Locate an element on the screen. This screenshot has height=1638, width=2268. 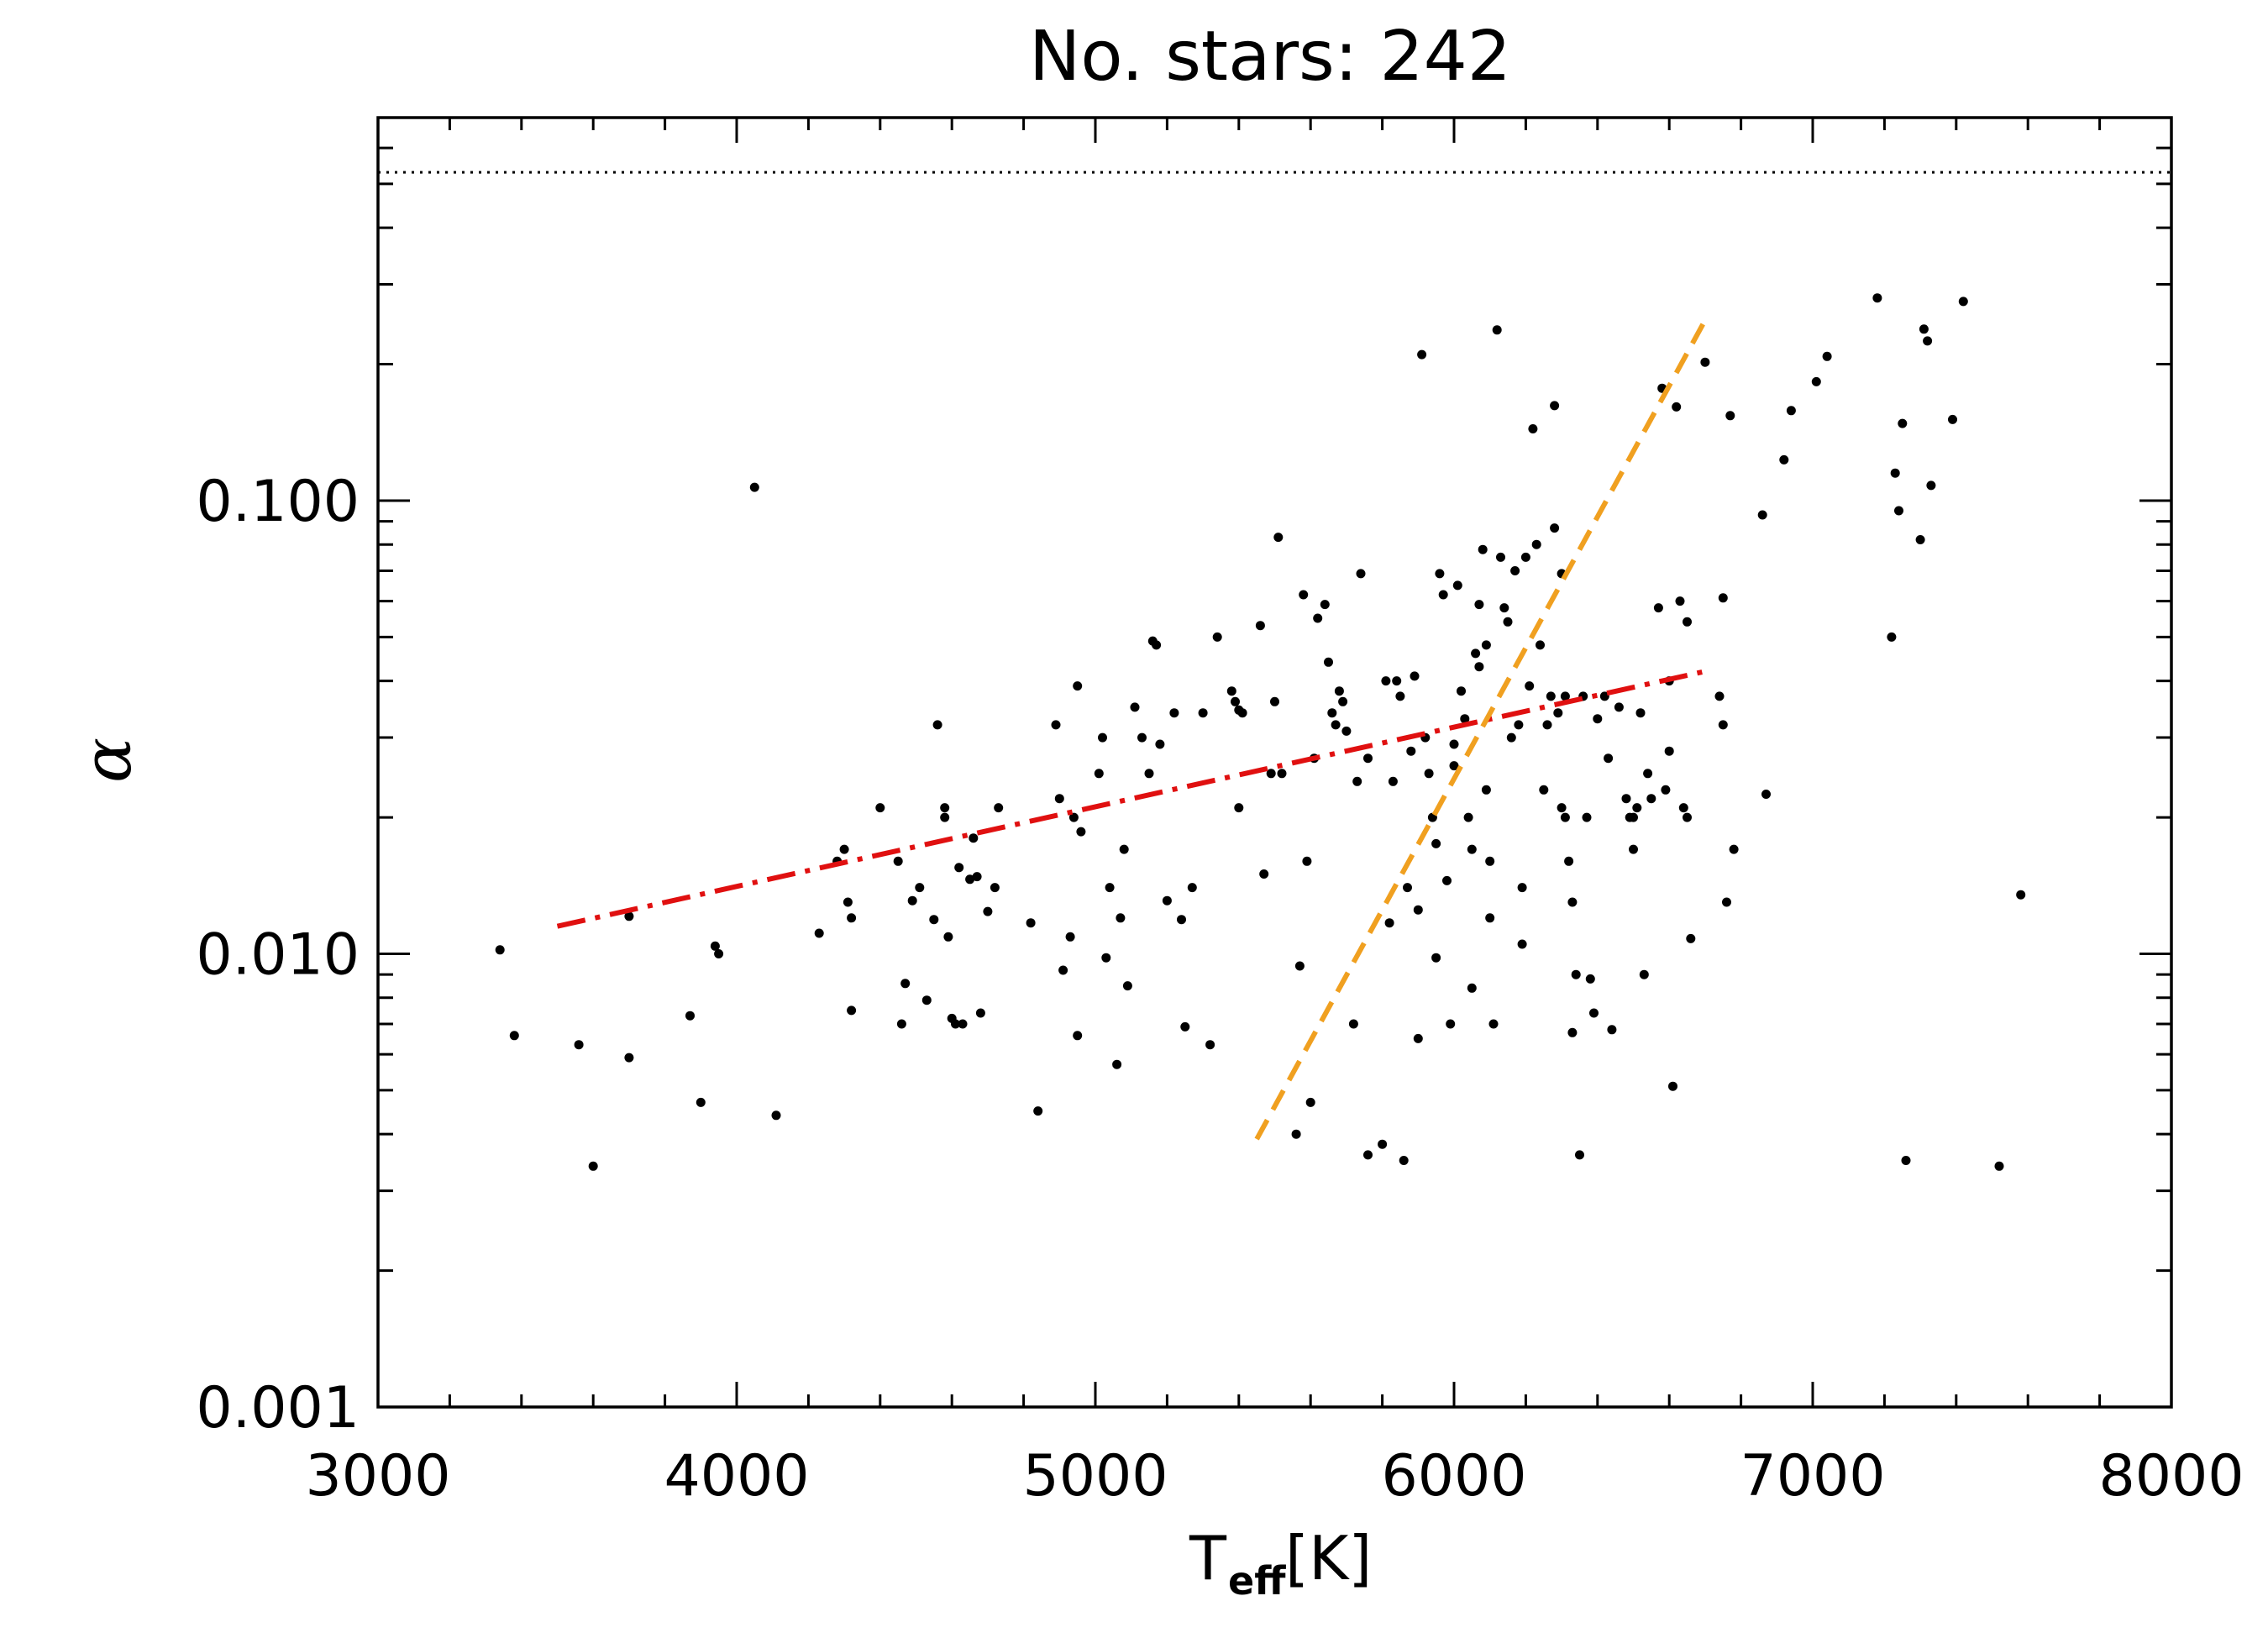
x-tick-label: 6000 is located at coordinates (1453, 1476).